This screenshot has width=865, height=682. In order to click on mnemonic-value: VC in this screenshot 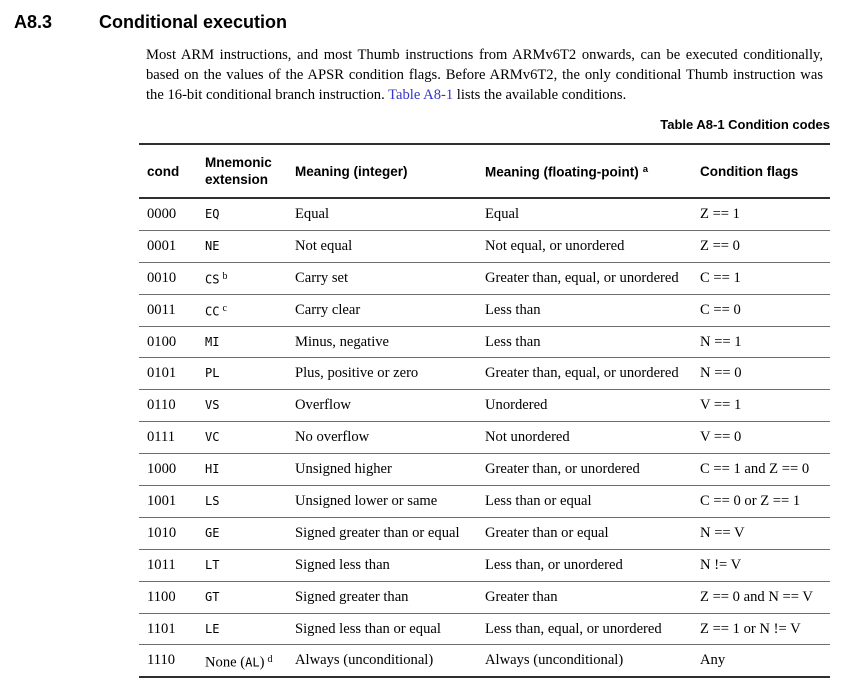, I will do `click(212, 437)`.